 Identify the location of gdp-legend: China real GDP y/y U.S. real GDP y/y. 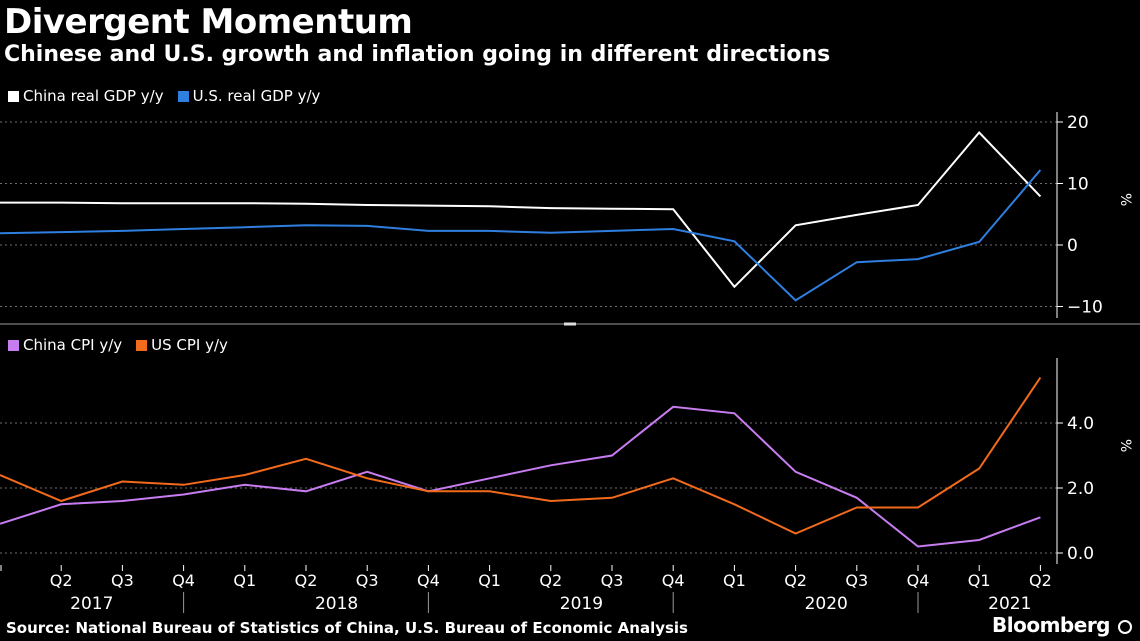
(164, 96).